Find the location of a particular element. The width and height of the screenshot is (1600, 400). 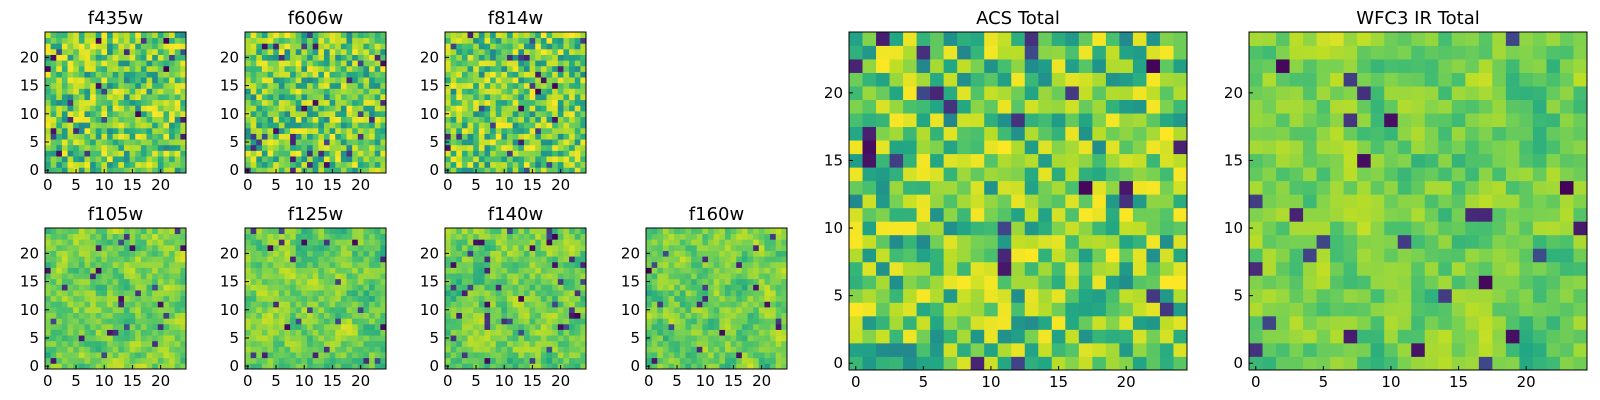

x-tick-label: 15 is located at coordinates (532, 185).